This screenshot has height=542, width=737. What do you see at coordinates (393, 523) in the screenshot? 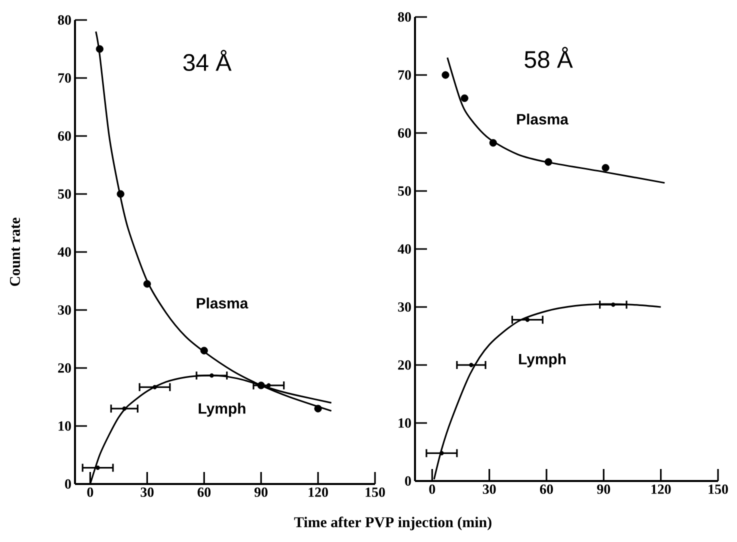
I see `x-axis-title: Time after PVP injection (min)` at bounding box center [393, 523].